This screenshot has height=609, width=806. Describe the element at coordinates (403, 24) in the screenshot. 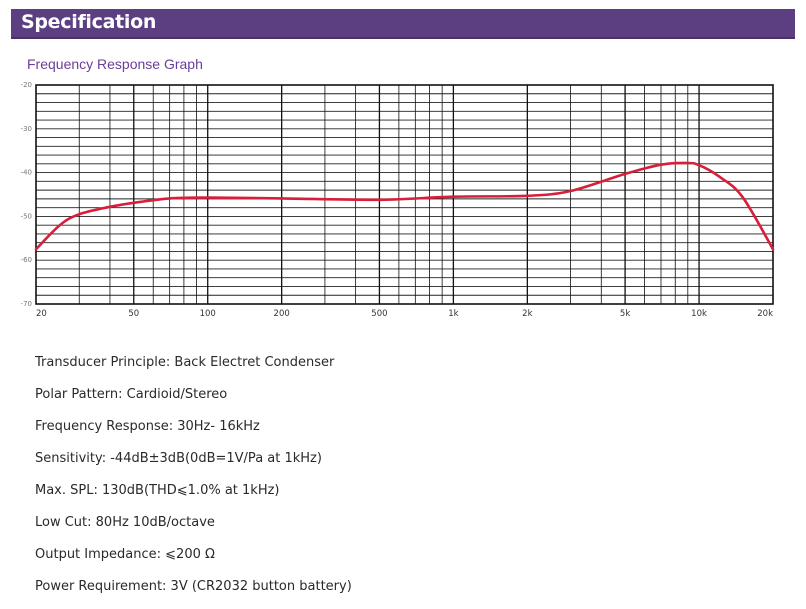

I see `section-header: Specification` at that location.